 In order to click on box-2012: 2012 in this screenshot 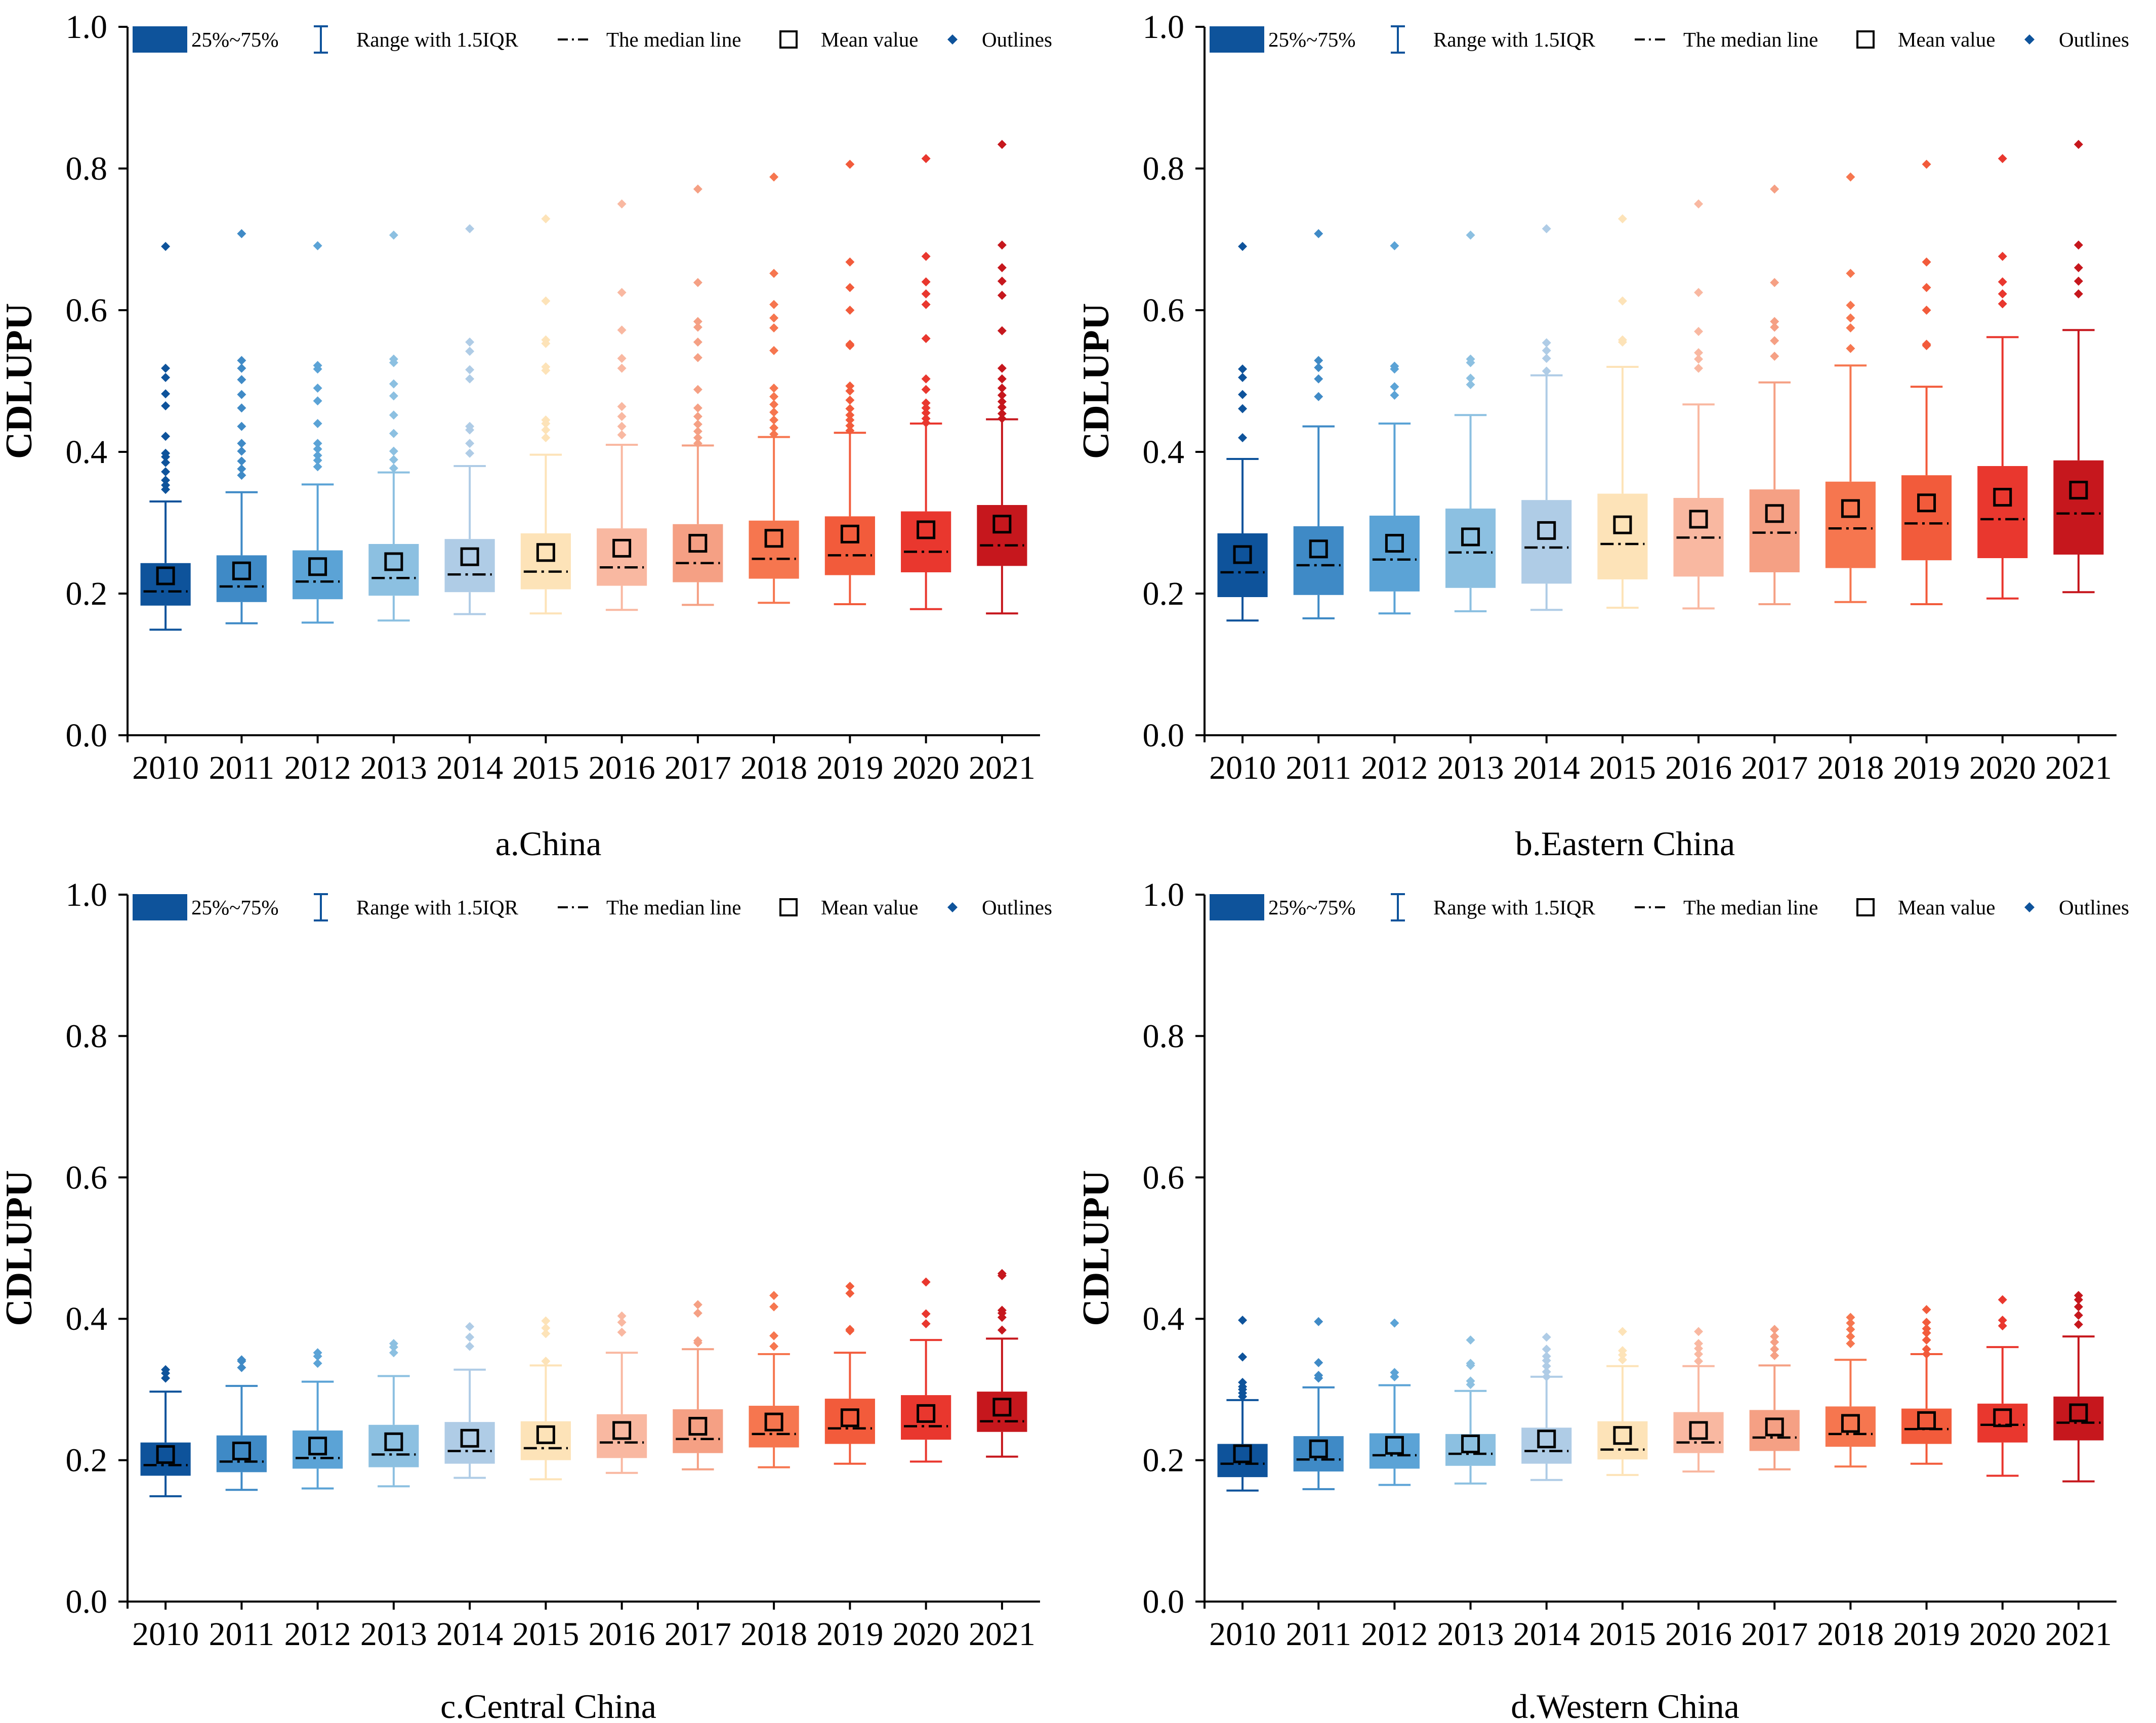, I will do `click(317, 1500)`.